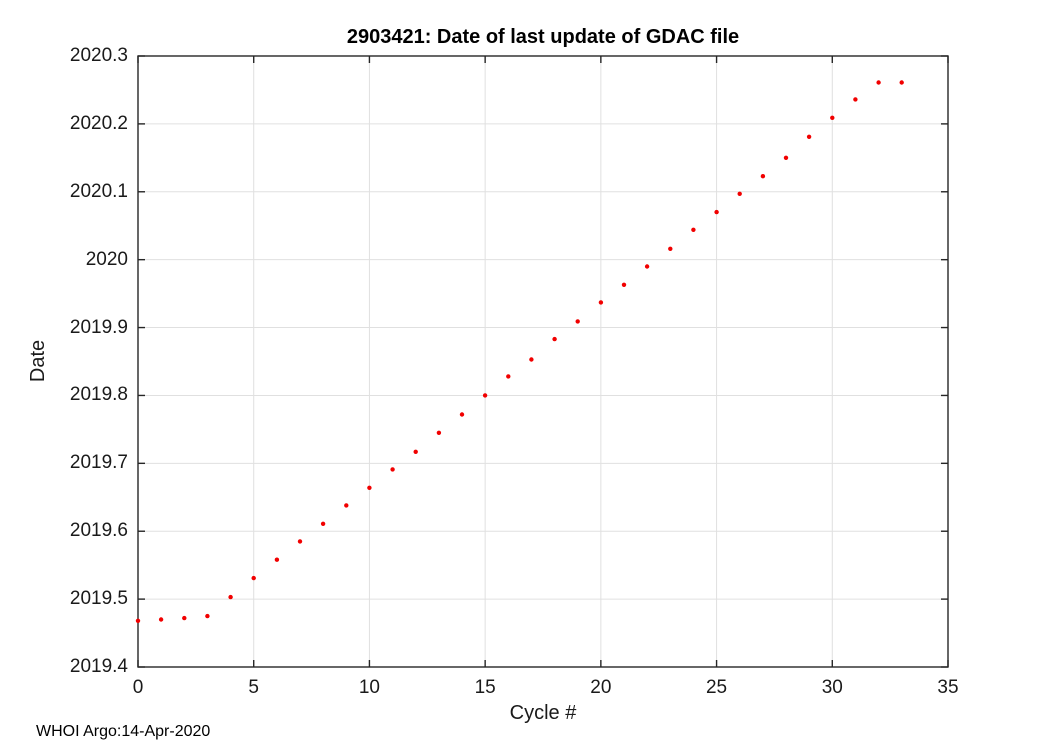 The height and width of the screenshot is (750, 1050). Describe the element at coordinates (98, 531) in the screenshot. I see `y-tick-label: 2019.6` at that location.